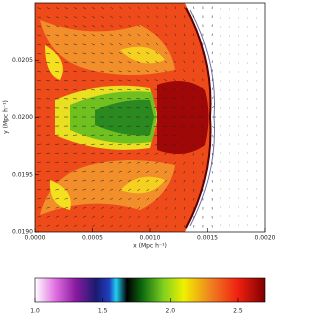  What do you see at coordinates (238, 311) in the screenshot?
I see `colorbar-tick-label: 2.5` at bounding box center [238, 311].